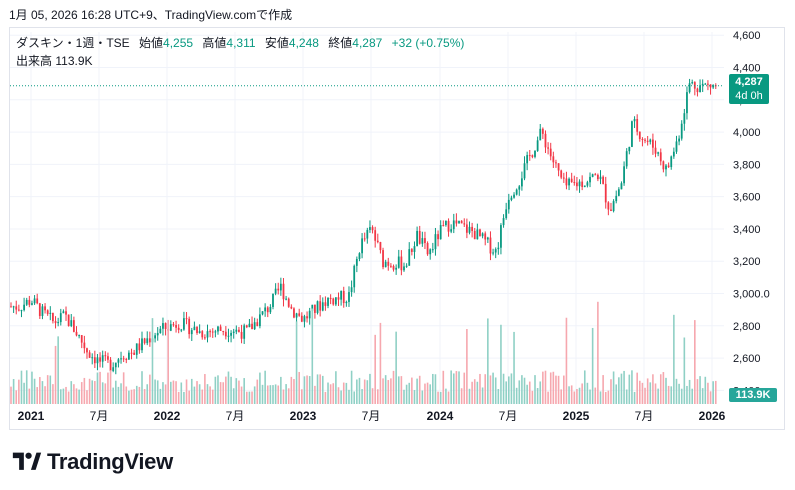  Describe the element at coordinates (340, 43) in the screenshot. I see `close-label: 終値` at that location.